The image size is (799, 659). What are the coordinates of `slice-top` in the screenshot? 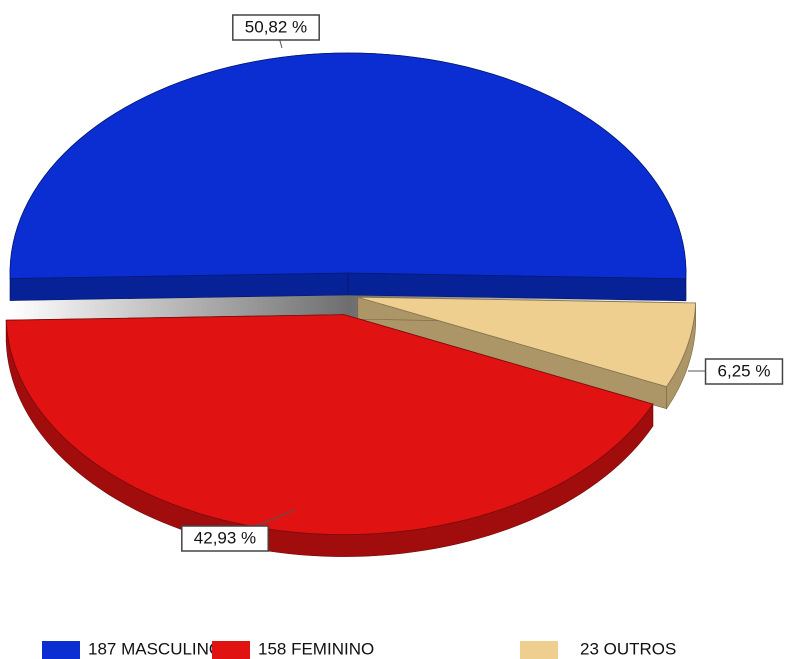 It's located at (527, 342).